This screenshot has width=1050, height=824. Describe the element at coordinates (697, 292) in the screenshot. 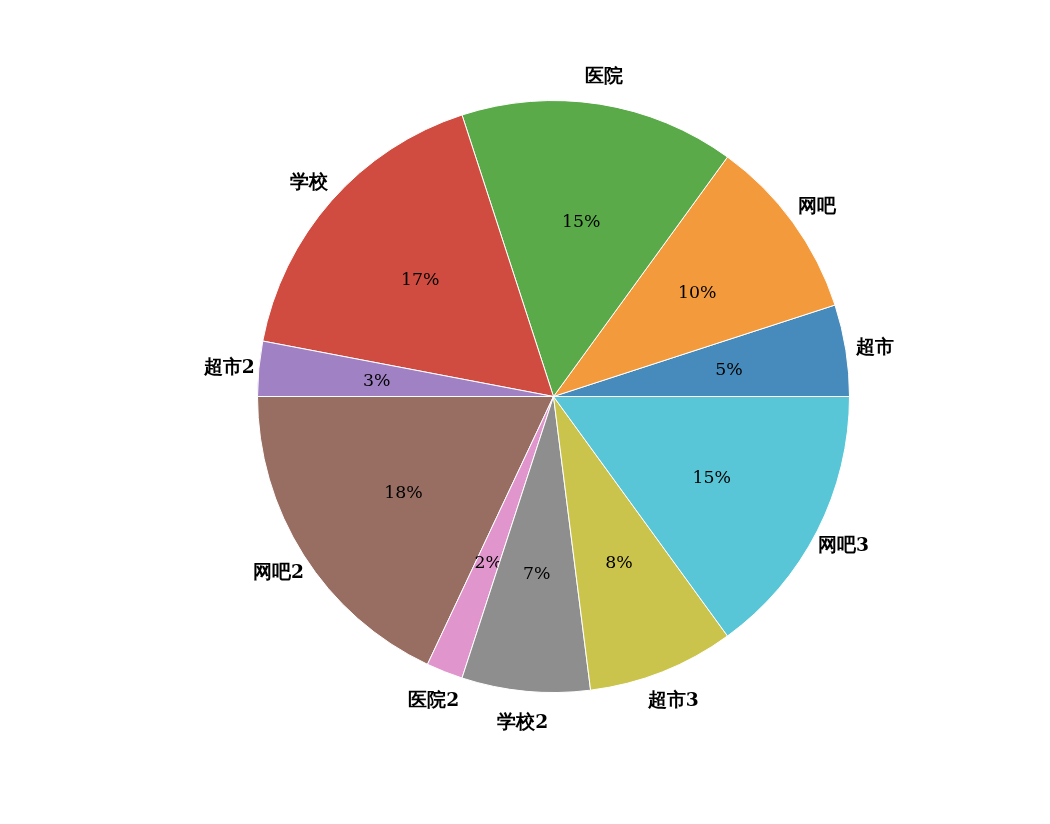

I see `data-label: 10%` at that location.